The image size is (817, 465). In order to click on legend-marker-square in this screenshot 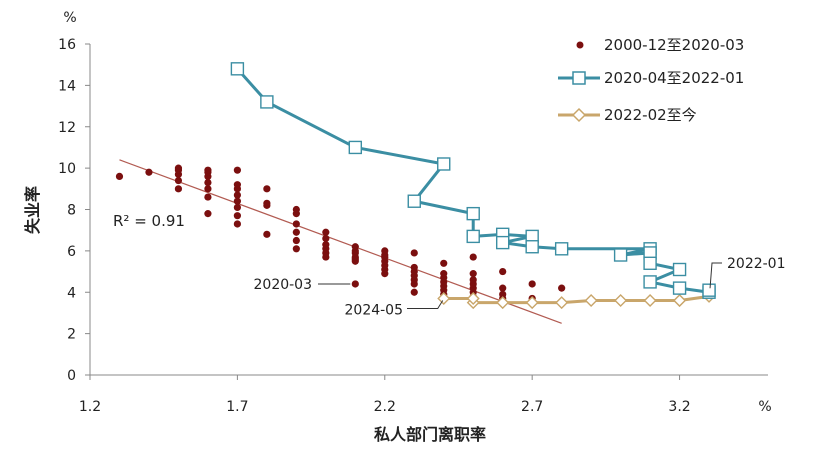, I will do `click(579, 78)`.